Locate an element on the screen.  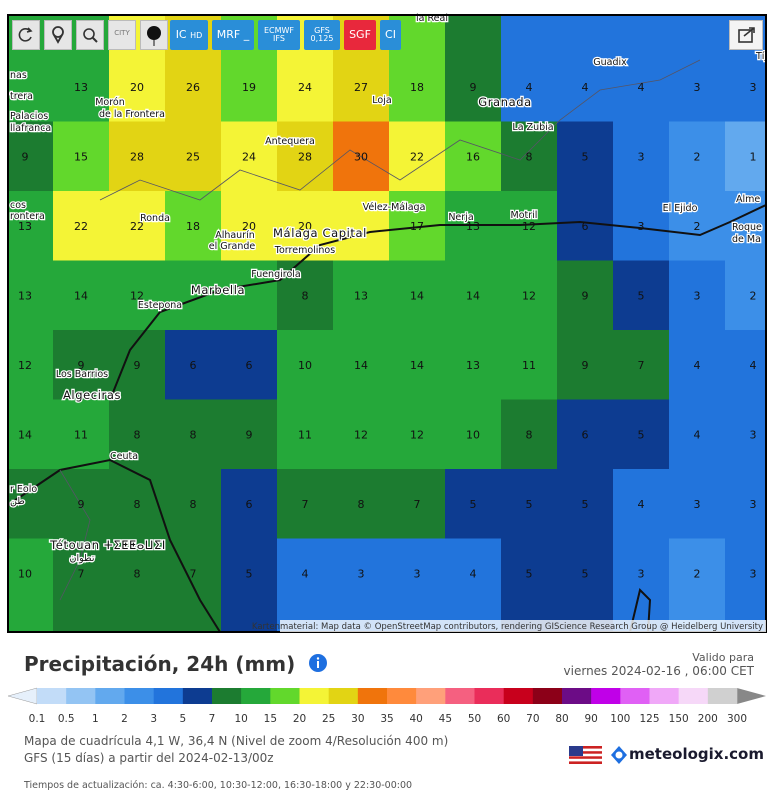
legend-label: 30 is located at coordinates (357, 719).